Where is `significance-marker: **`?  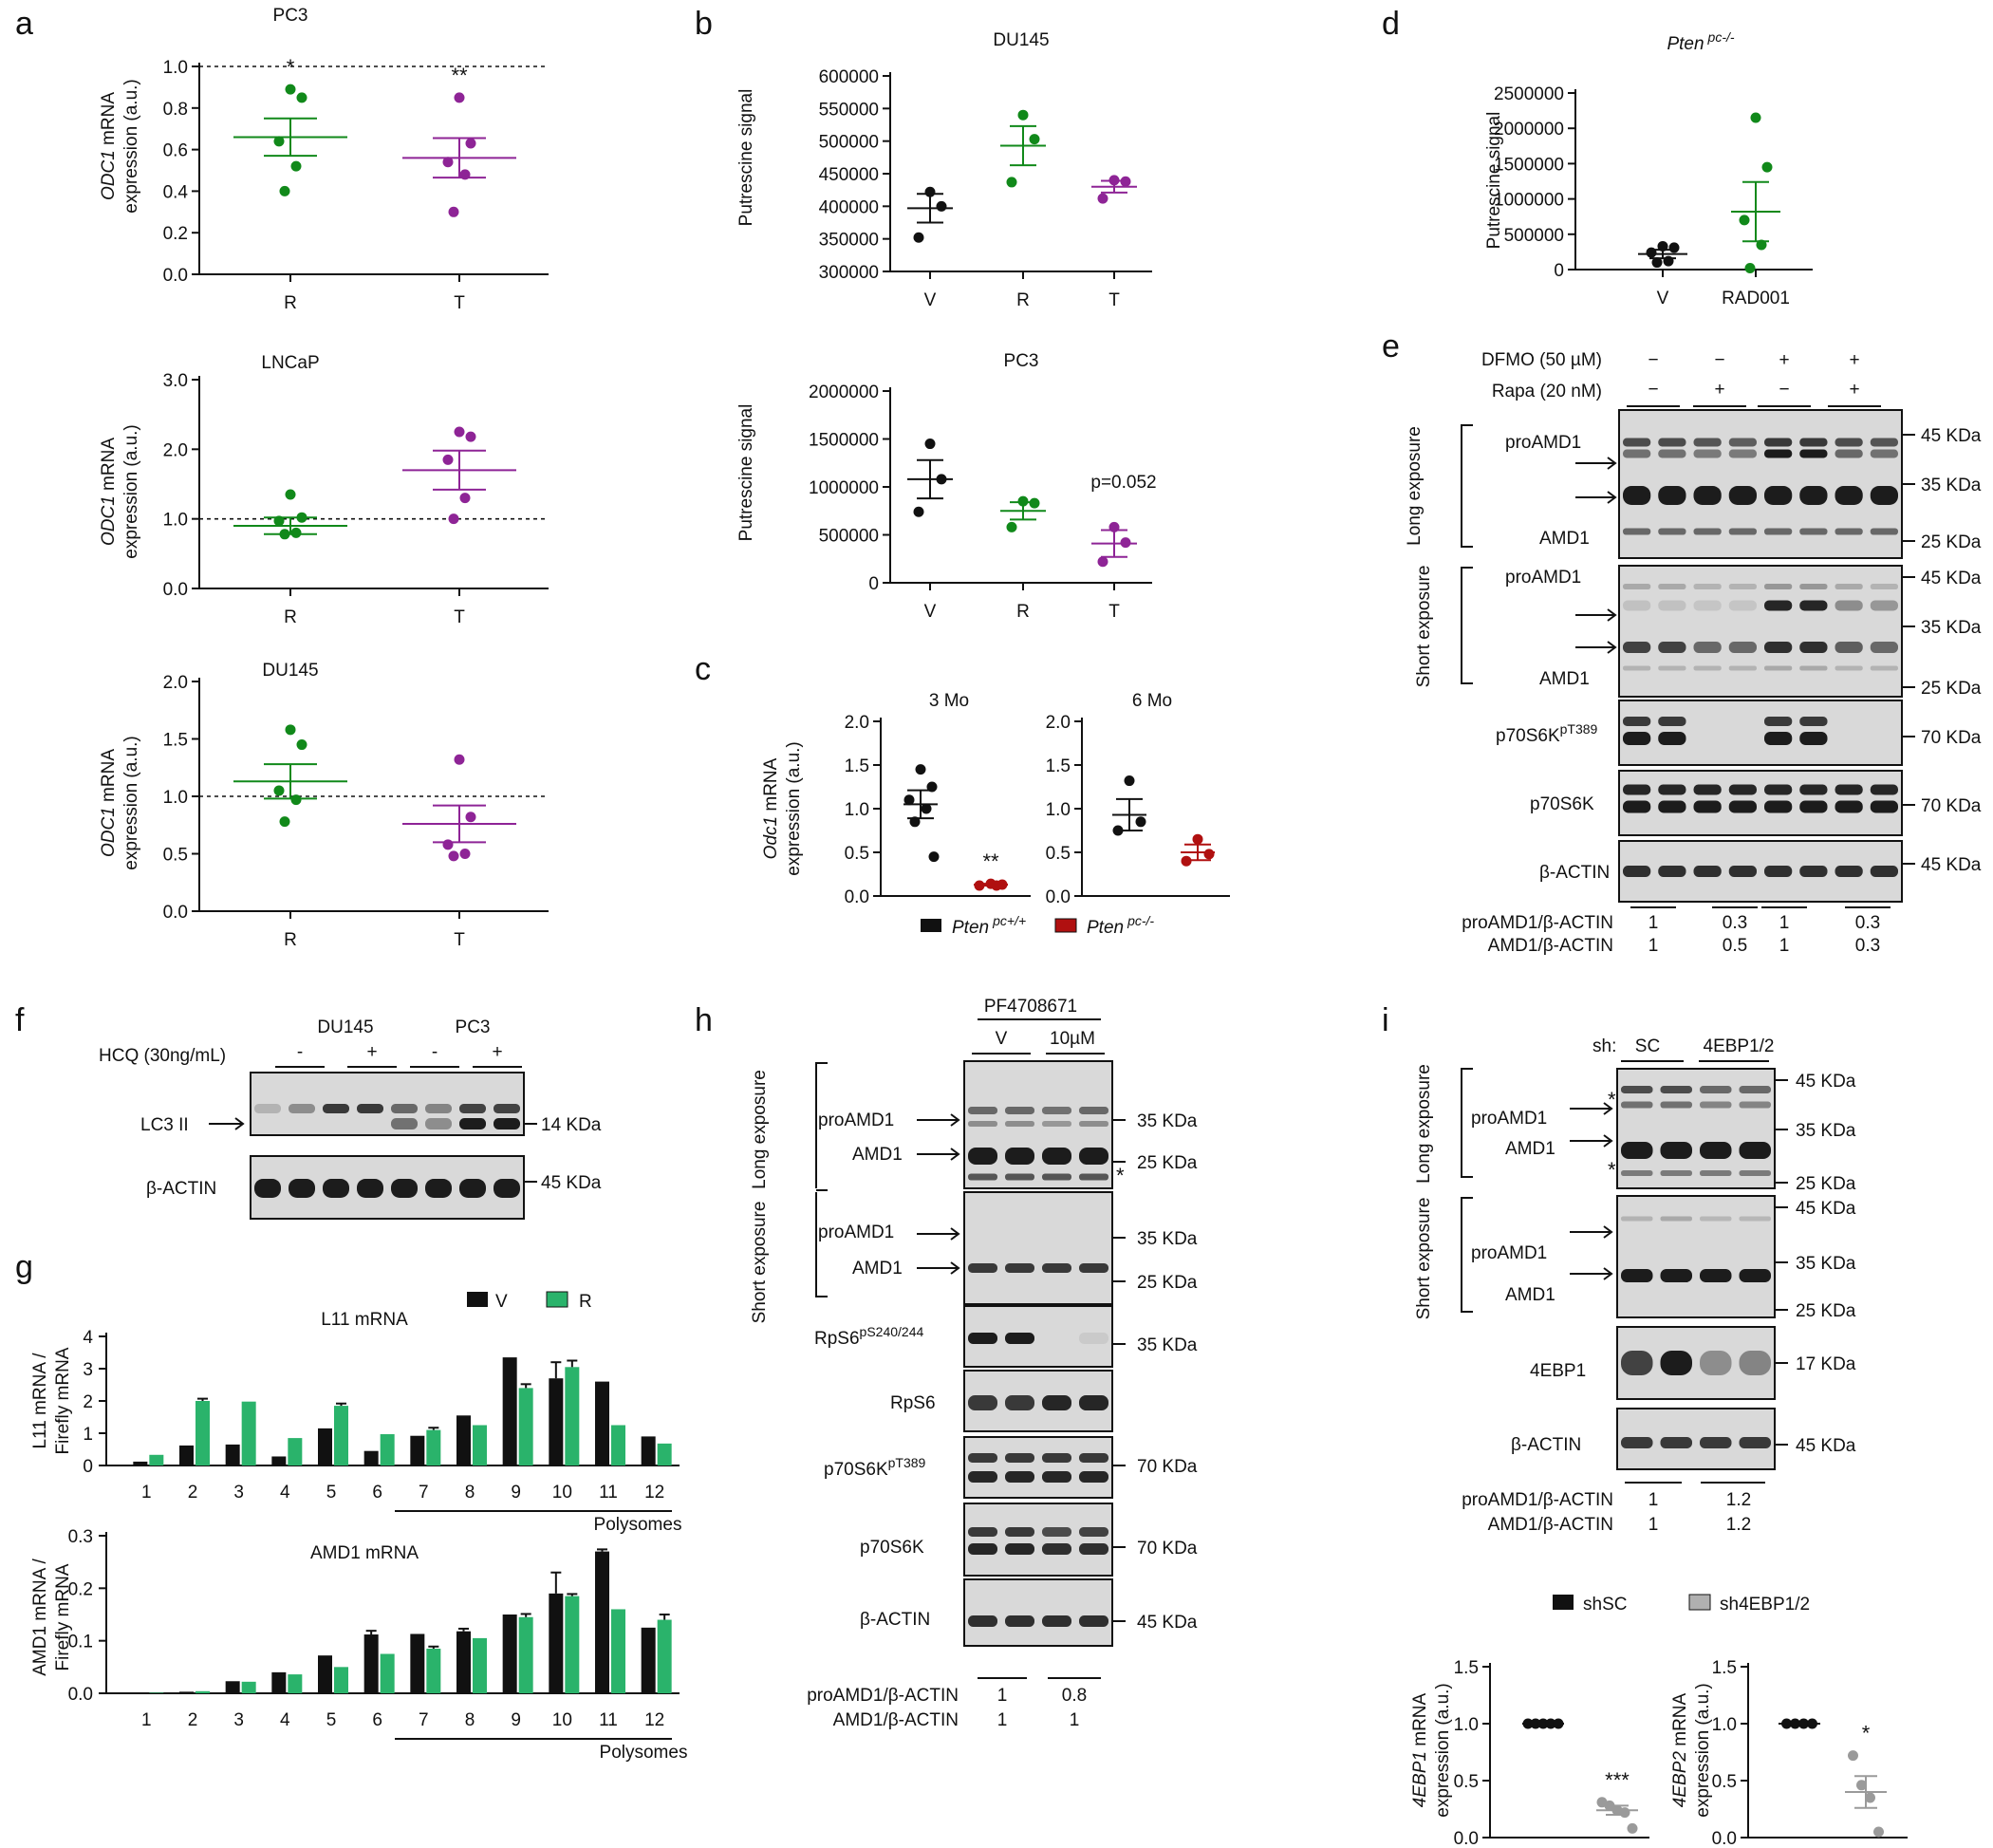
significance-marker: ** is located at coordinates (991, 861).